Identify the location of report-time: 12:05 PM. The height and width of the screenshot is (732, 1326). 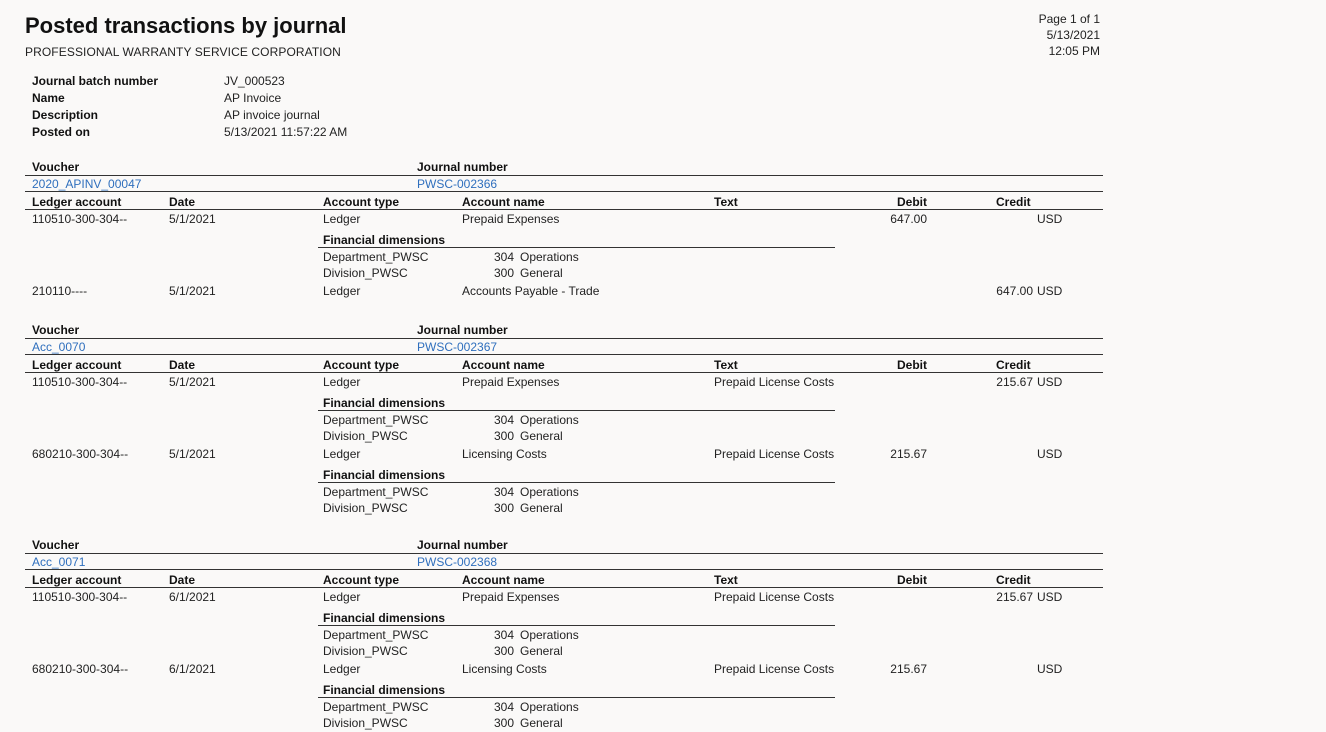
(1074, 51).